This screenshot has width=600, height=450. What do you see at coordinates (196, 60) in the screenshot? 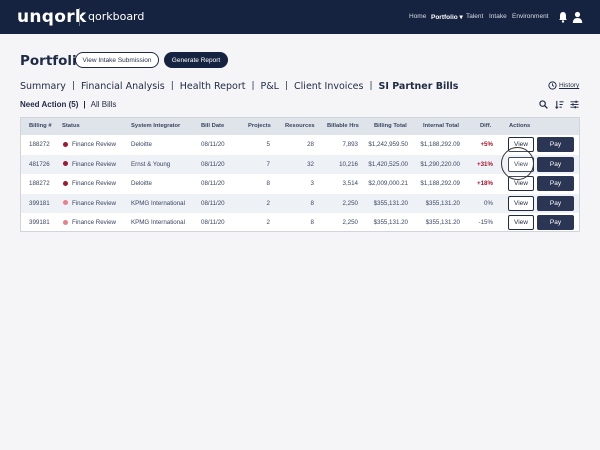
I see `generate-report-button: Generate Report` at bounding box center [196, 60].